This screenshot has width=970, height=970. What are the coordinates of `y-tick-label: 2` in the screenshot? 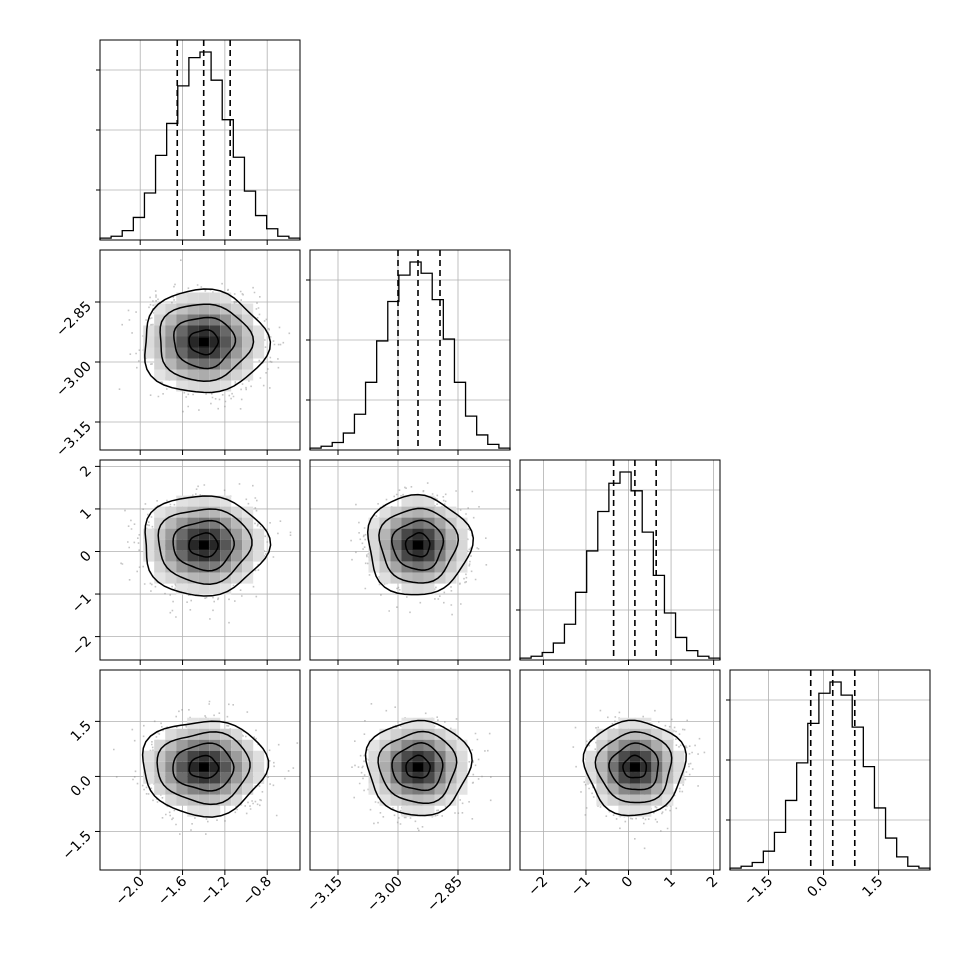 It's located at (86, 472).